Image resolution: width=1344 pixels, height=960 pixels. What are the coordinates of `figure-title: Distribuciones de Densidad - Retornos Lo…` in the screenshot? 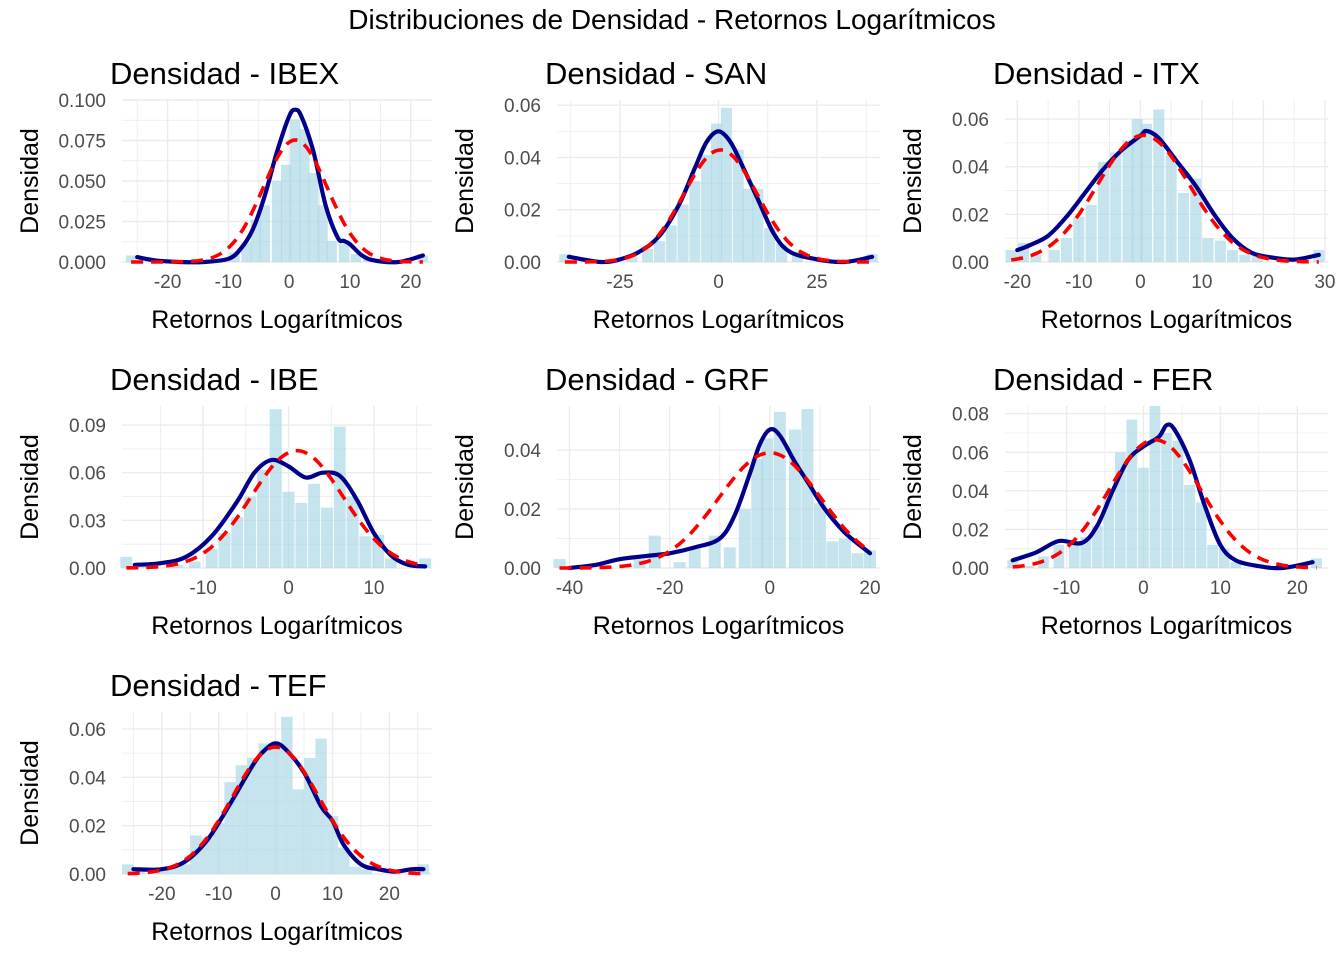 It's located at (672, 19).